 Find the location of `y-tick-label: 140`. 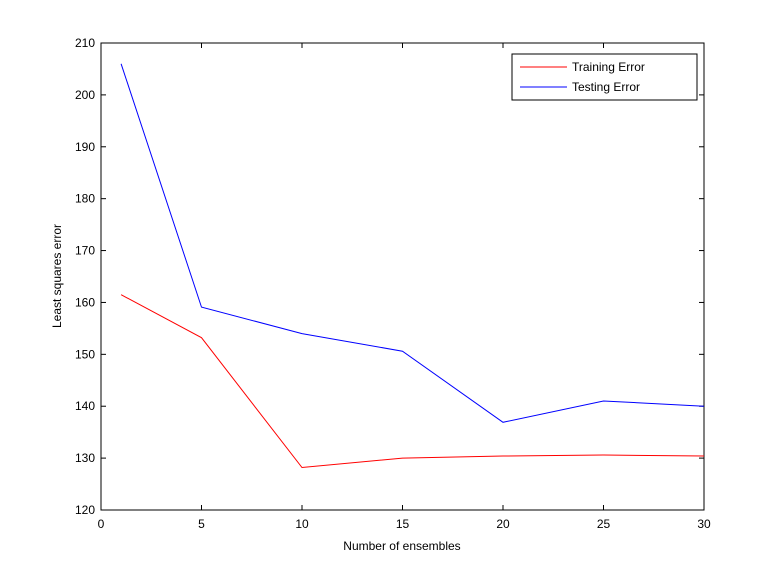

y-tick-label: 140 is located at coordinates (85, 406).